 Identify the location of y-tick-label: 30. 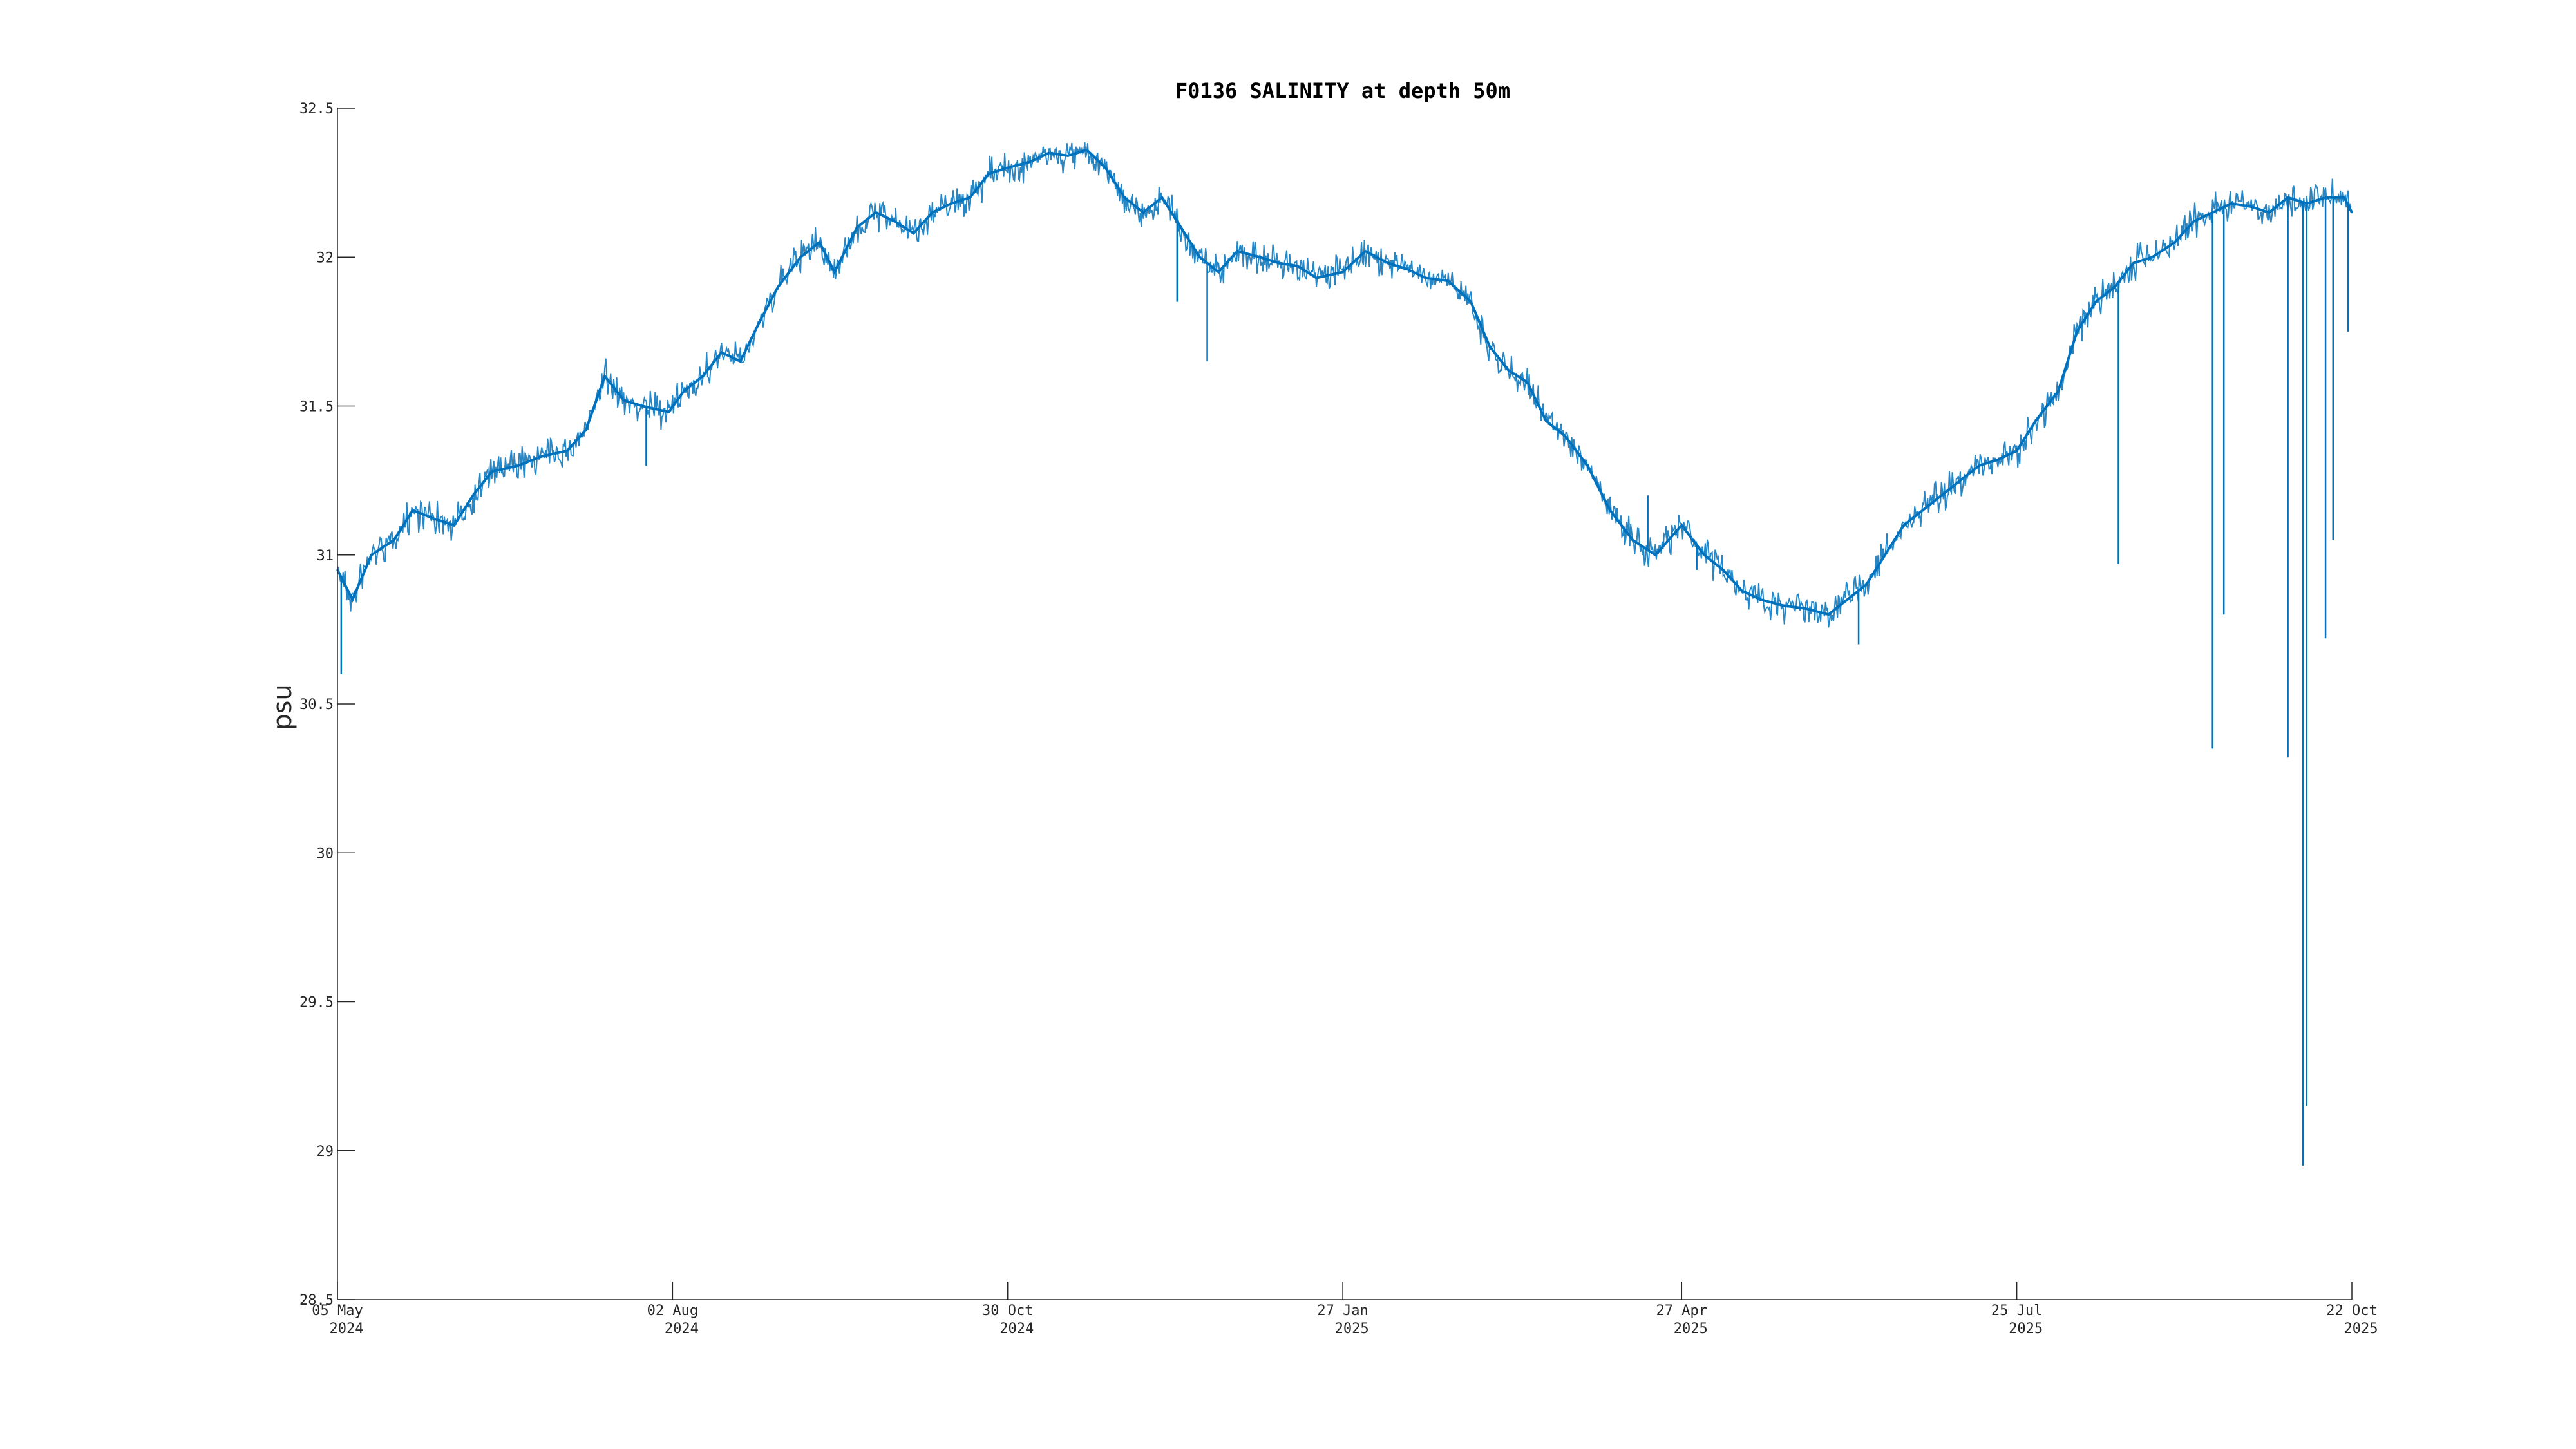
(326, 854).